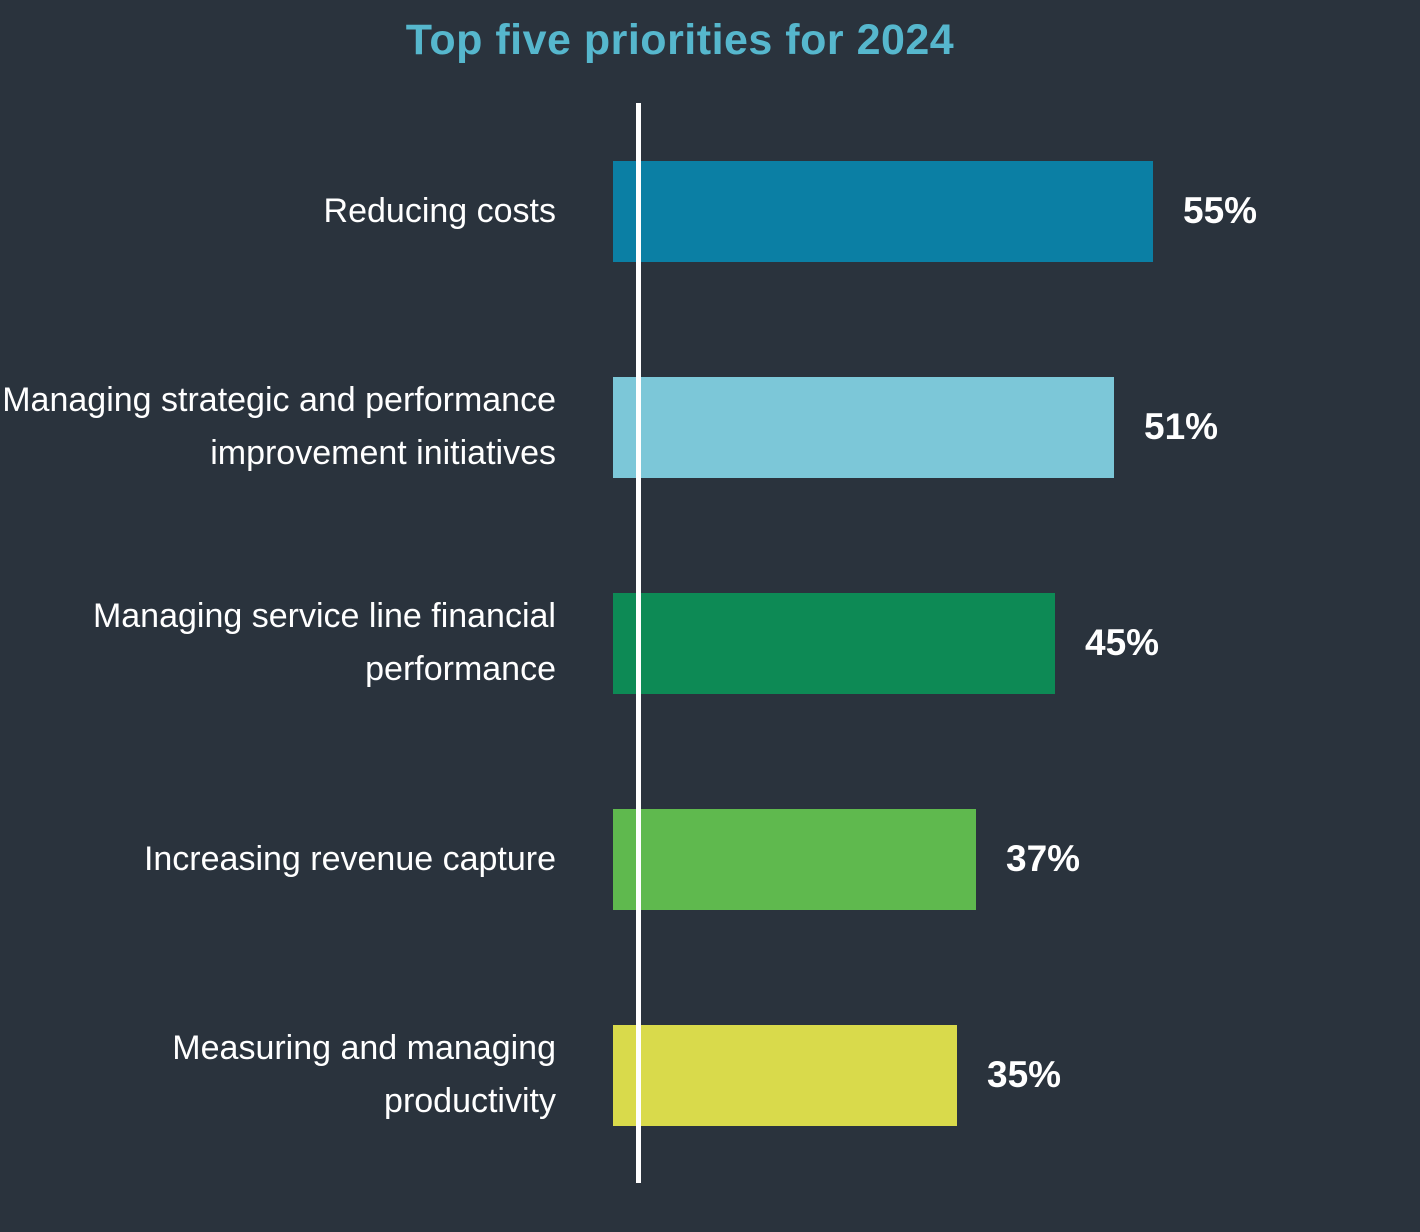 Image resolution: width=1420 pixels, height=1232 pixels. I want to click on bar-area: 51%, so click(710, 427).